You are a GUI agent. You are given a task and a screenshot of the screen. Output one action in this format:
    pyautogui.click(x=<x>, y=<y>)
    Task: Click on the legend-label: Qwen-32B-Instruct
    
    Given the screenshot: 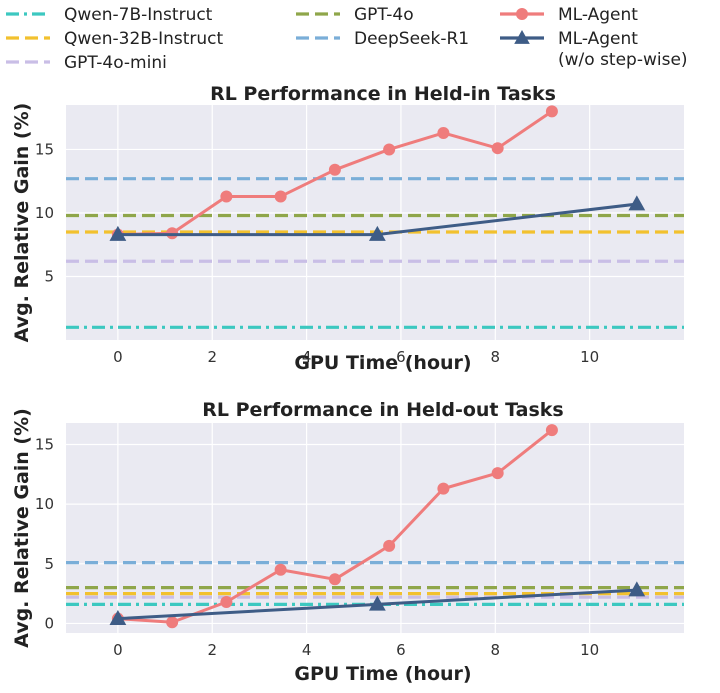 What is the action you would take?
    pyautogui.click(x=144, y=39)
    